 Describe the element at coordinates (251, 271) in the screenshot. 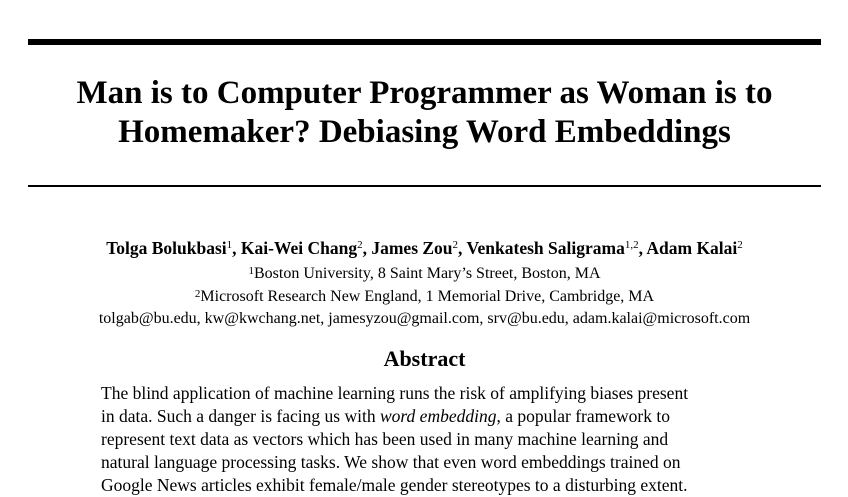

I see `affiliation-number: 1` at that location.